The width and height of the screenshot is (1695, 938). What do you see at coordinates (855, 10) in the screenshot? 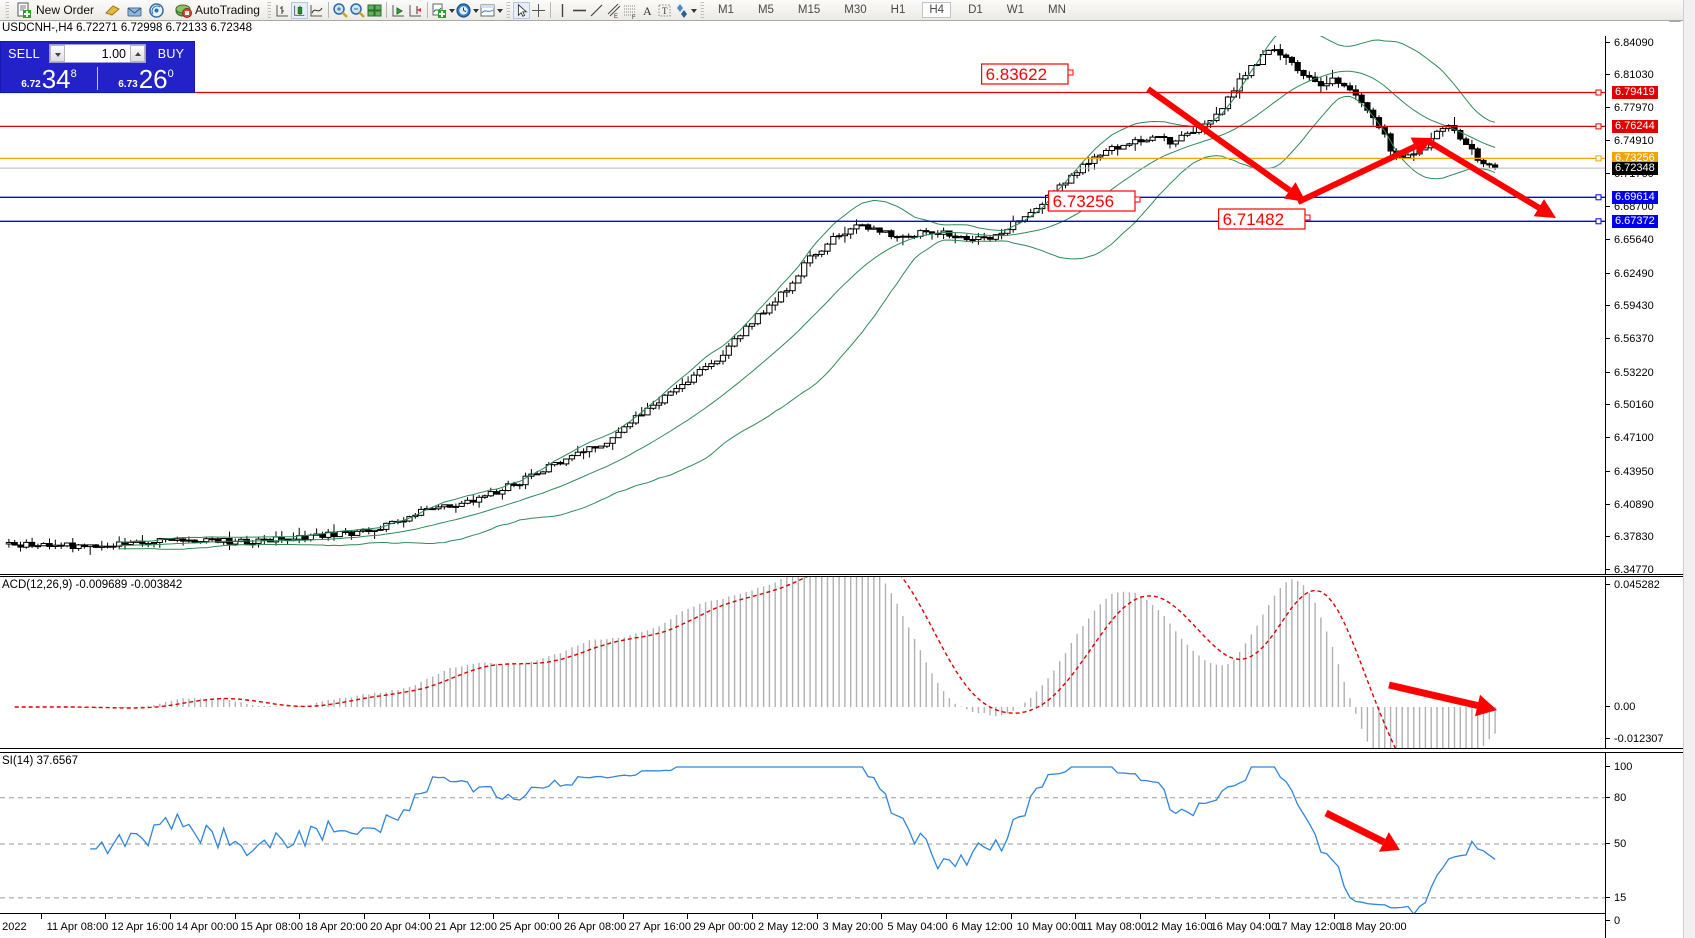
I see `timeframe-m30: M30` at bounding box center [855, 10].